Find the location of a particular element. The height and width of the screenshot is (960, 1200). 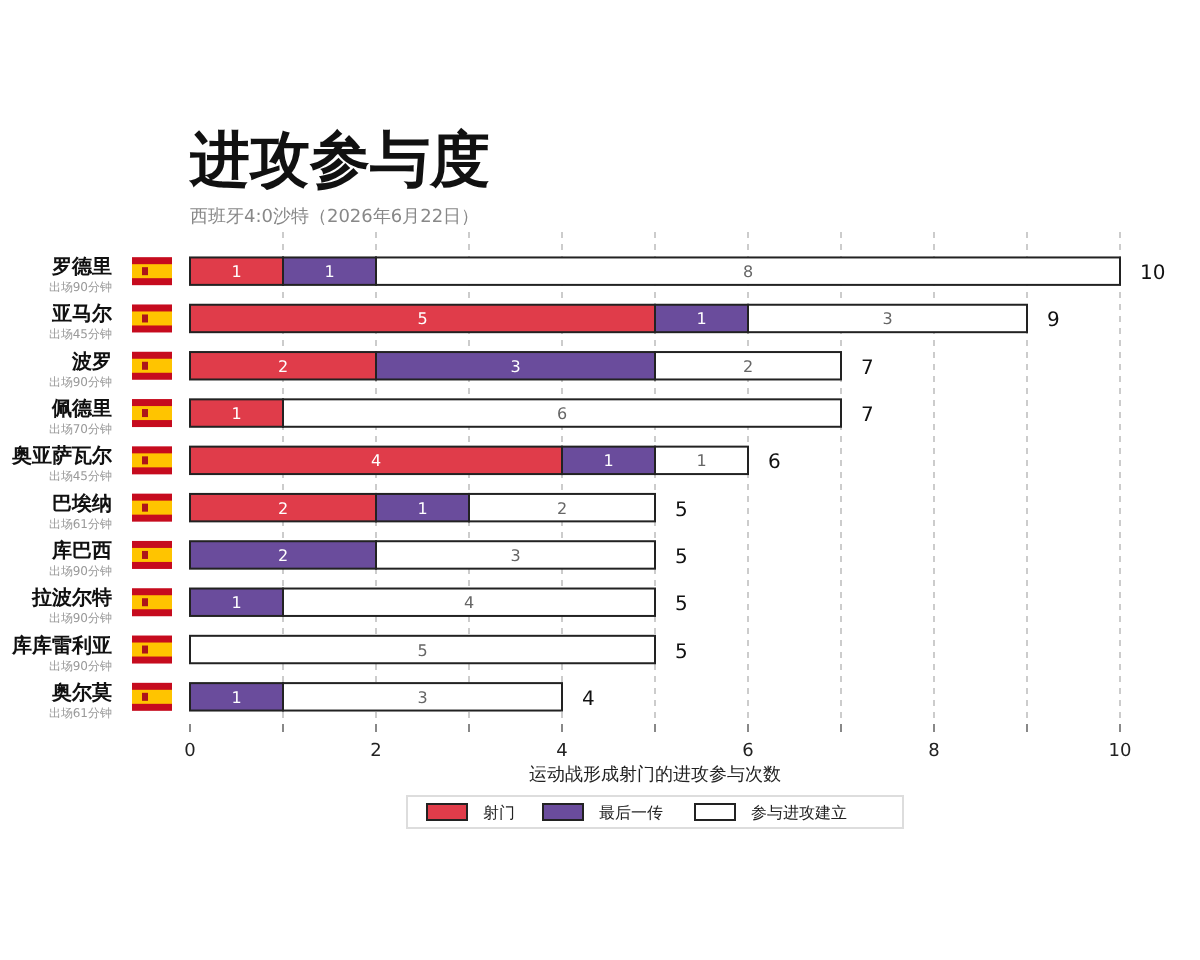

legend-label: 最后一传 is located at coordinates (631, 813).